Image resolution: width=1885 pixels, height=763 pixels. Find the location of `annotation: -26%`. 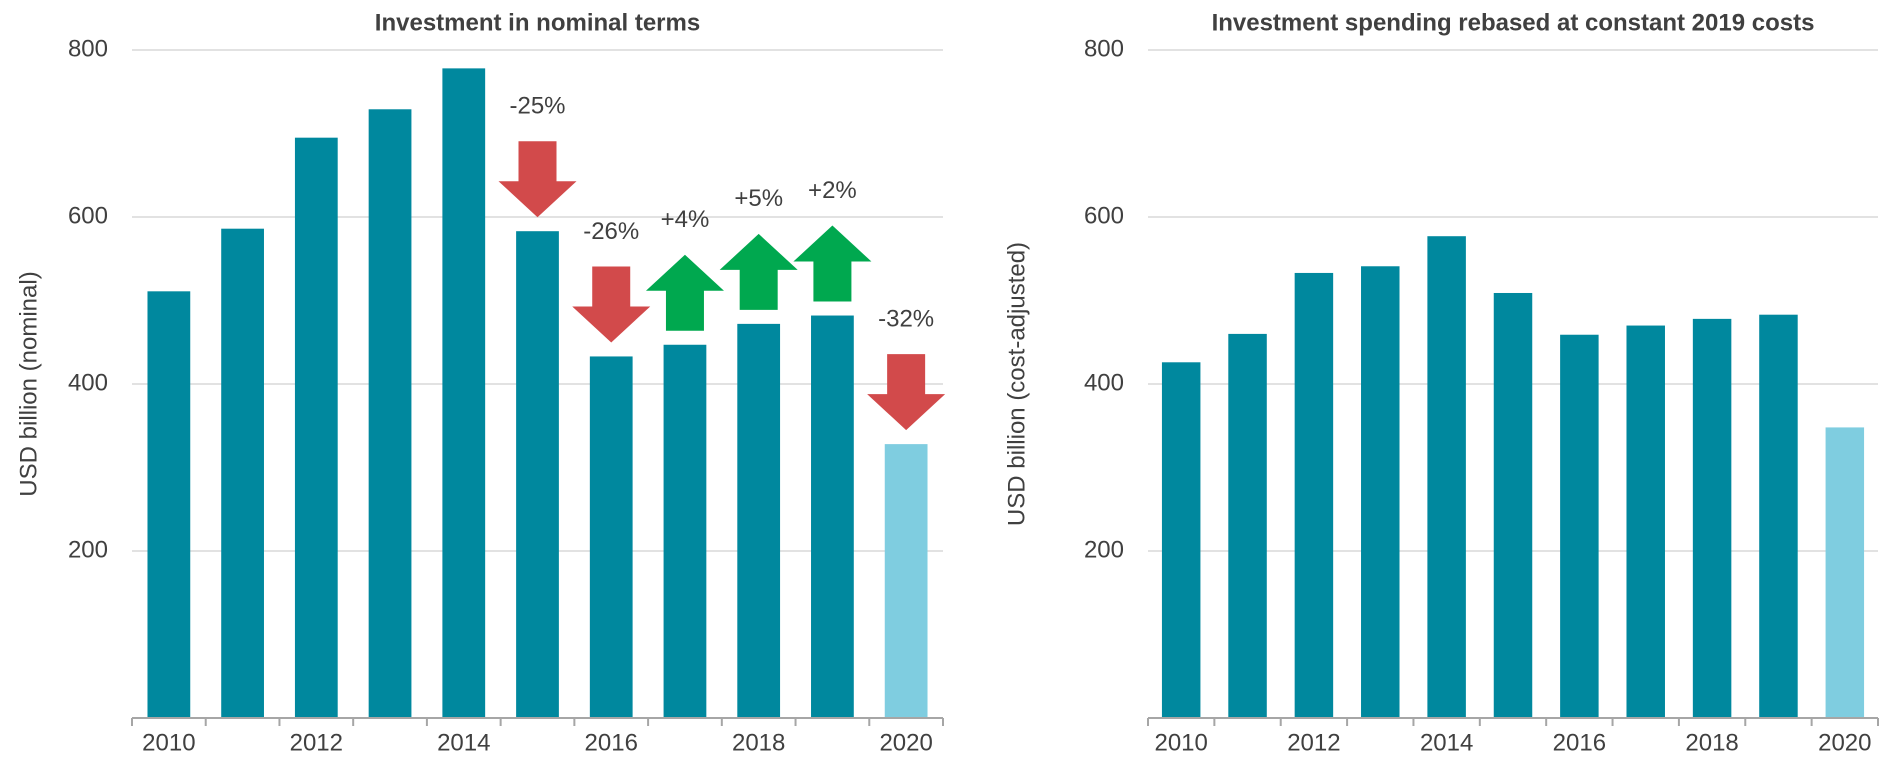

annotation: -26% is located at coordinates (611, 231).